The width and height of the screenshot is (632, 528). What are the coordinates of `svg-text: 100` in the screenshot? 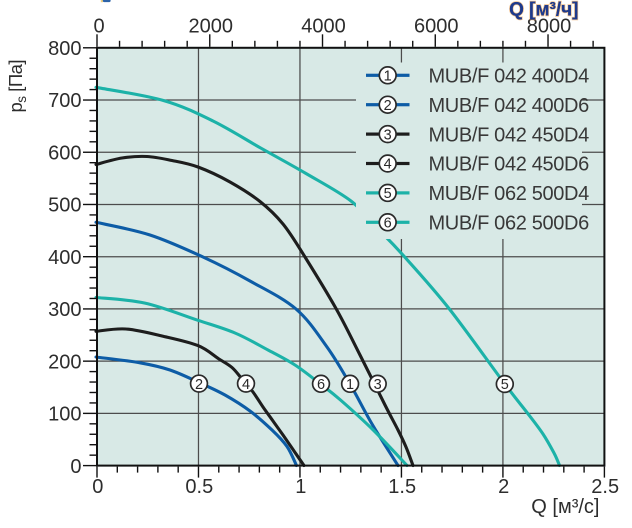 It's located at (64, 415).